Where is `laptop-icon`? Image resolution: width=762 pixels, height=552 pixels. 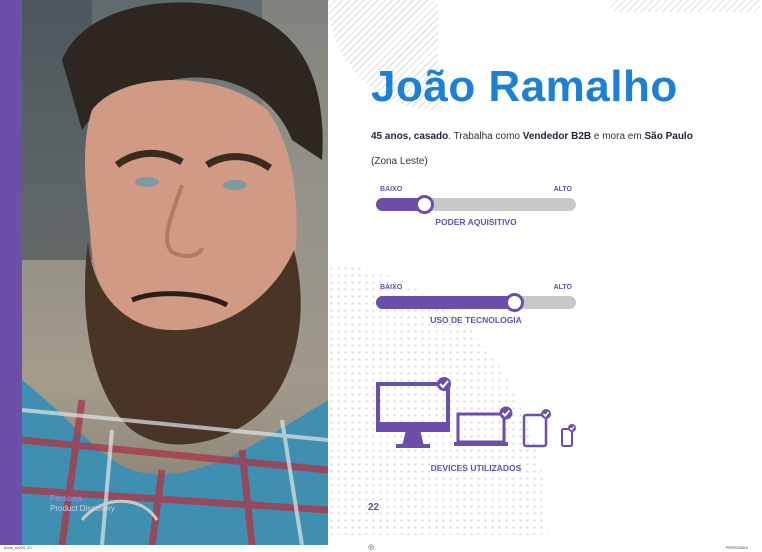 laptop-icon is located at coordinates (483, 426).